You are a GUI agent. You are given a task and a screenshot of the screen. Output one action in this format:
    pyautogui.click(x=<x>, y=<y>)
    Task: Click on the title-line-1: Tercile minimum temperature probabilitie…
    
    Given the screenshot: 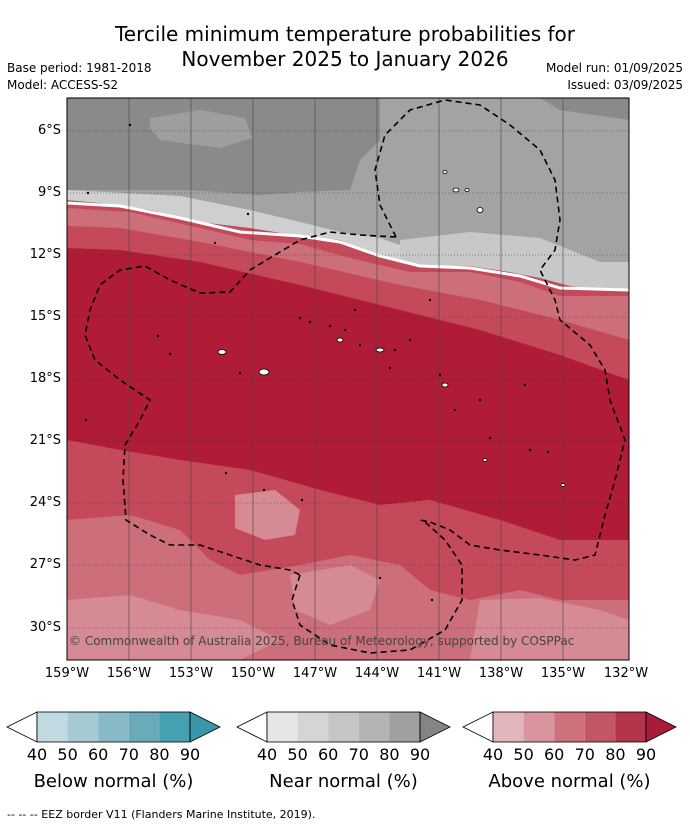 What is the action you would take?
    pyautogui.click(x=345, y=34)
    